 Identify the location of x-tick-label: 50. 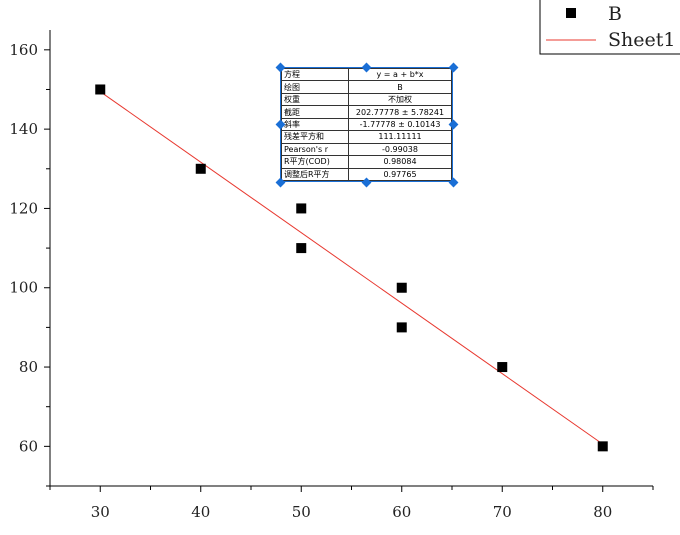
(301, 512).